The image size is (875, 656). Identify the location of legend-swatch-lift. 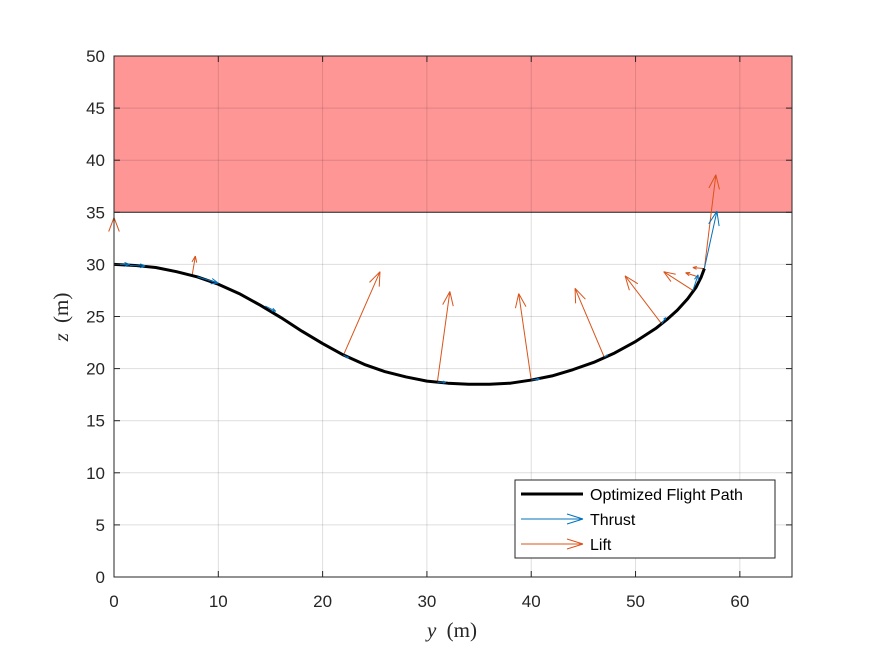
(552, 544).